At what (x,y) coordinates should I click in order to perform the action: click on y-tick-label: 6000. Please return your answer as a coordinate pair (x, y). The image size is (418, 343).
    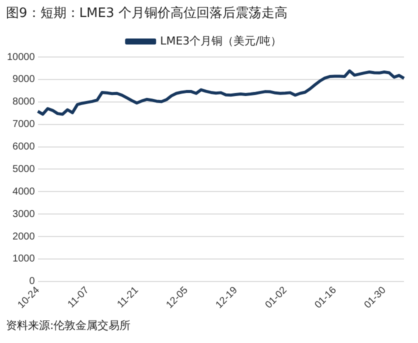
    Looking at the image, I should click on (24, 147).